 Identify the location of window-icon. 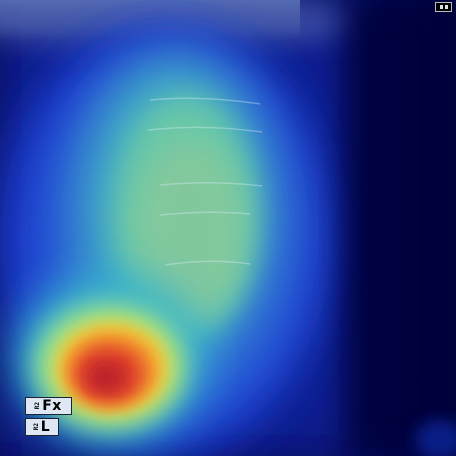
(443, 7).